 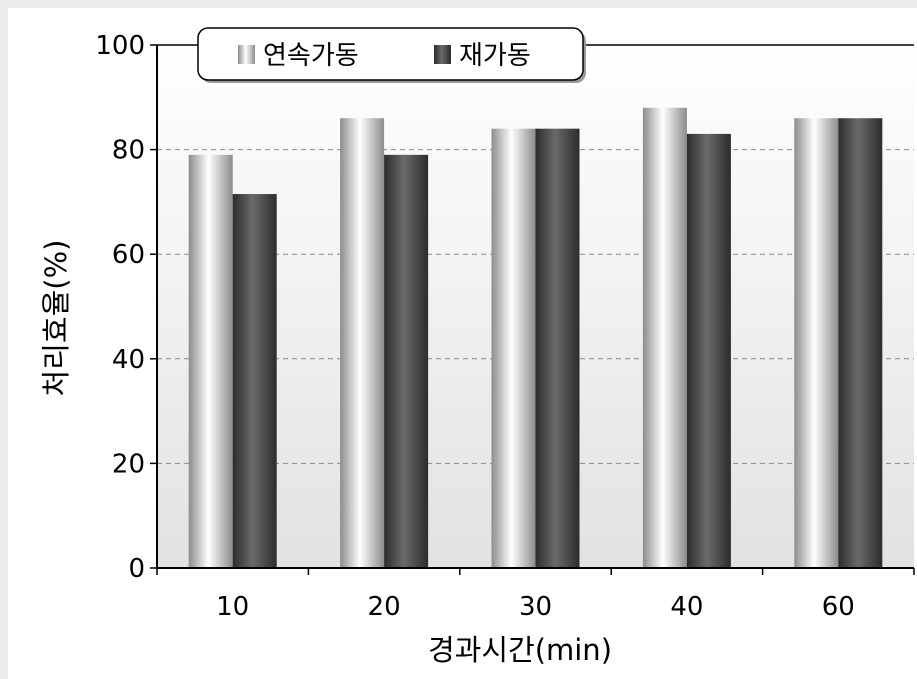 I want to click on legend-box, so click(x=390, y=54).